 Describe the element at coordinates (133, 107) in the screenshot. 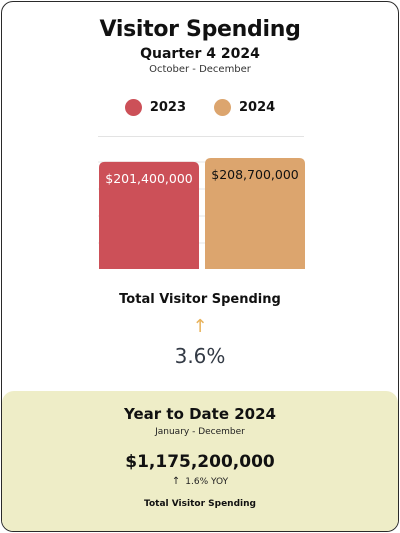

I see `legend-swatch-2023` at that location.